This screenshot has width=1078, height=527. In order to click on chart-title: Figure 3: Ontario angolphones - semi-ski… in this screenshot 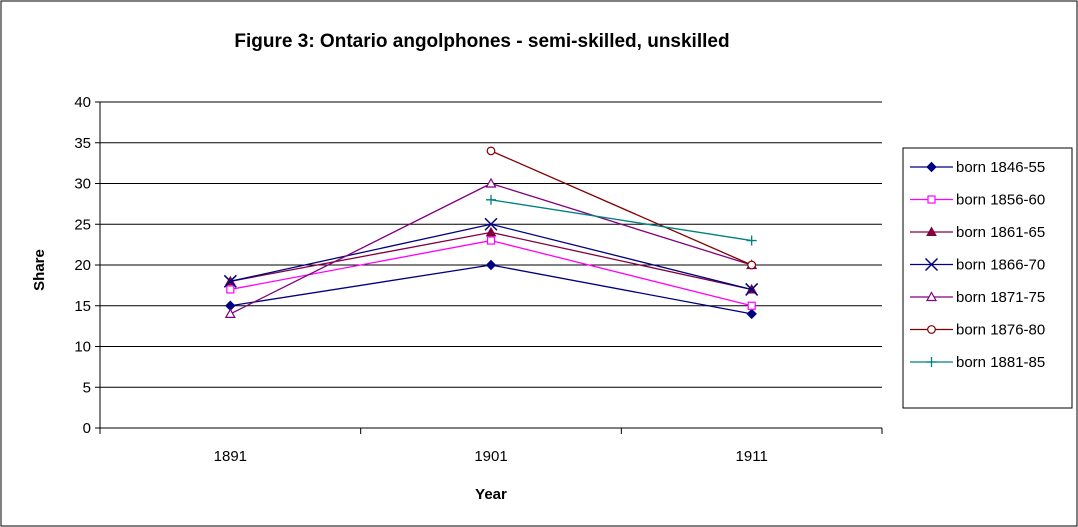, I will do `click(481, 41)`.